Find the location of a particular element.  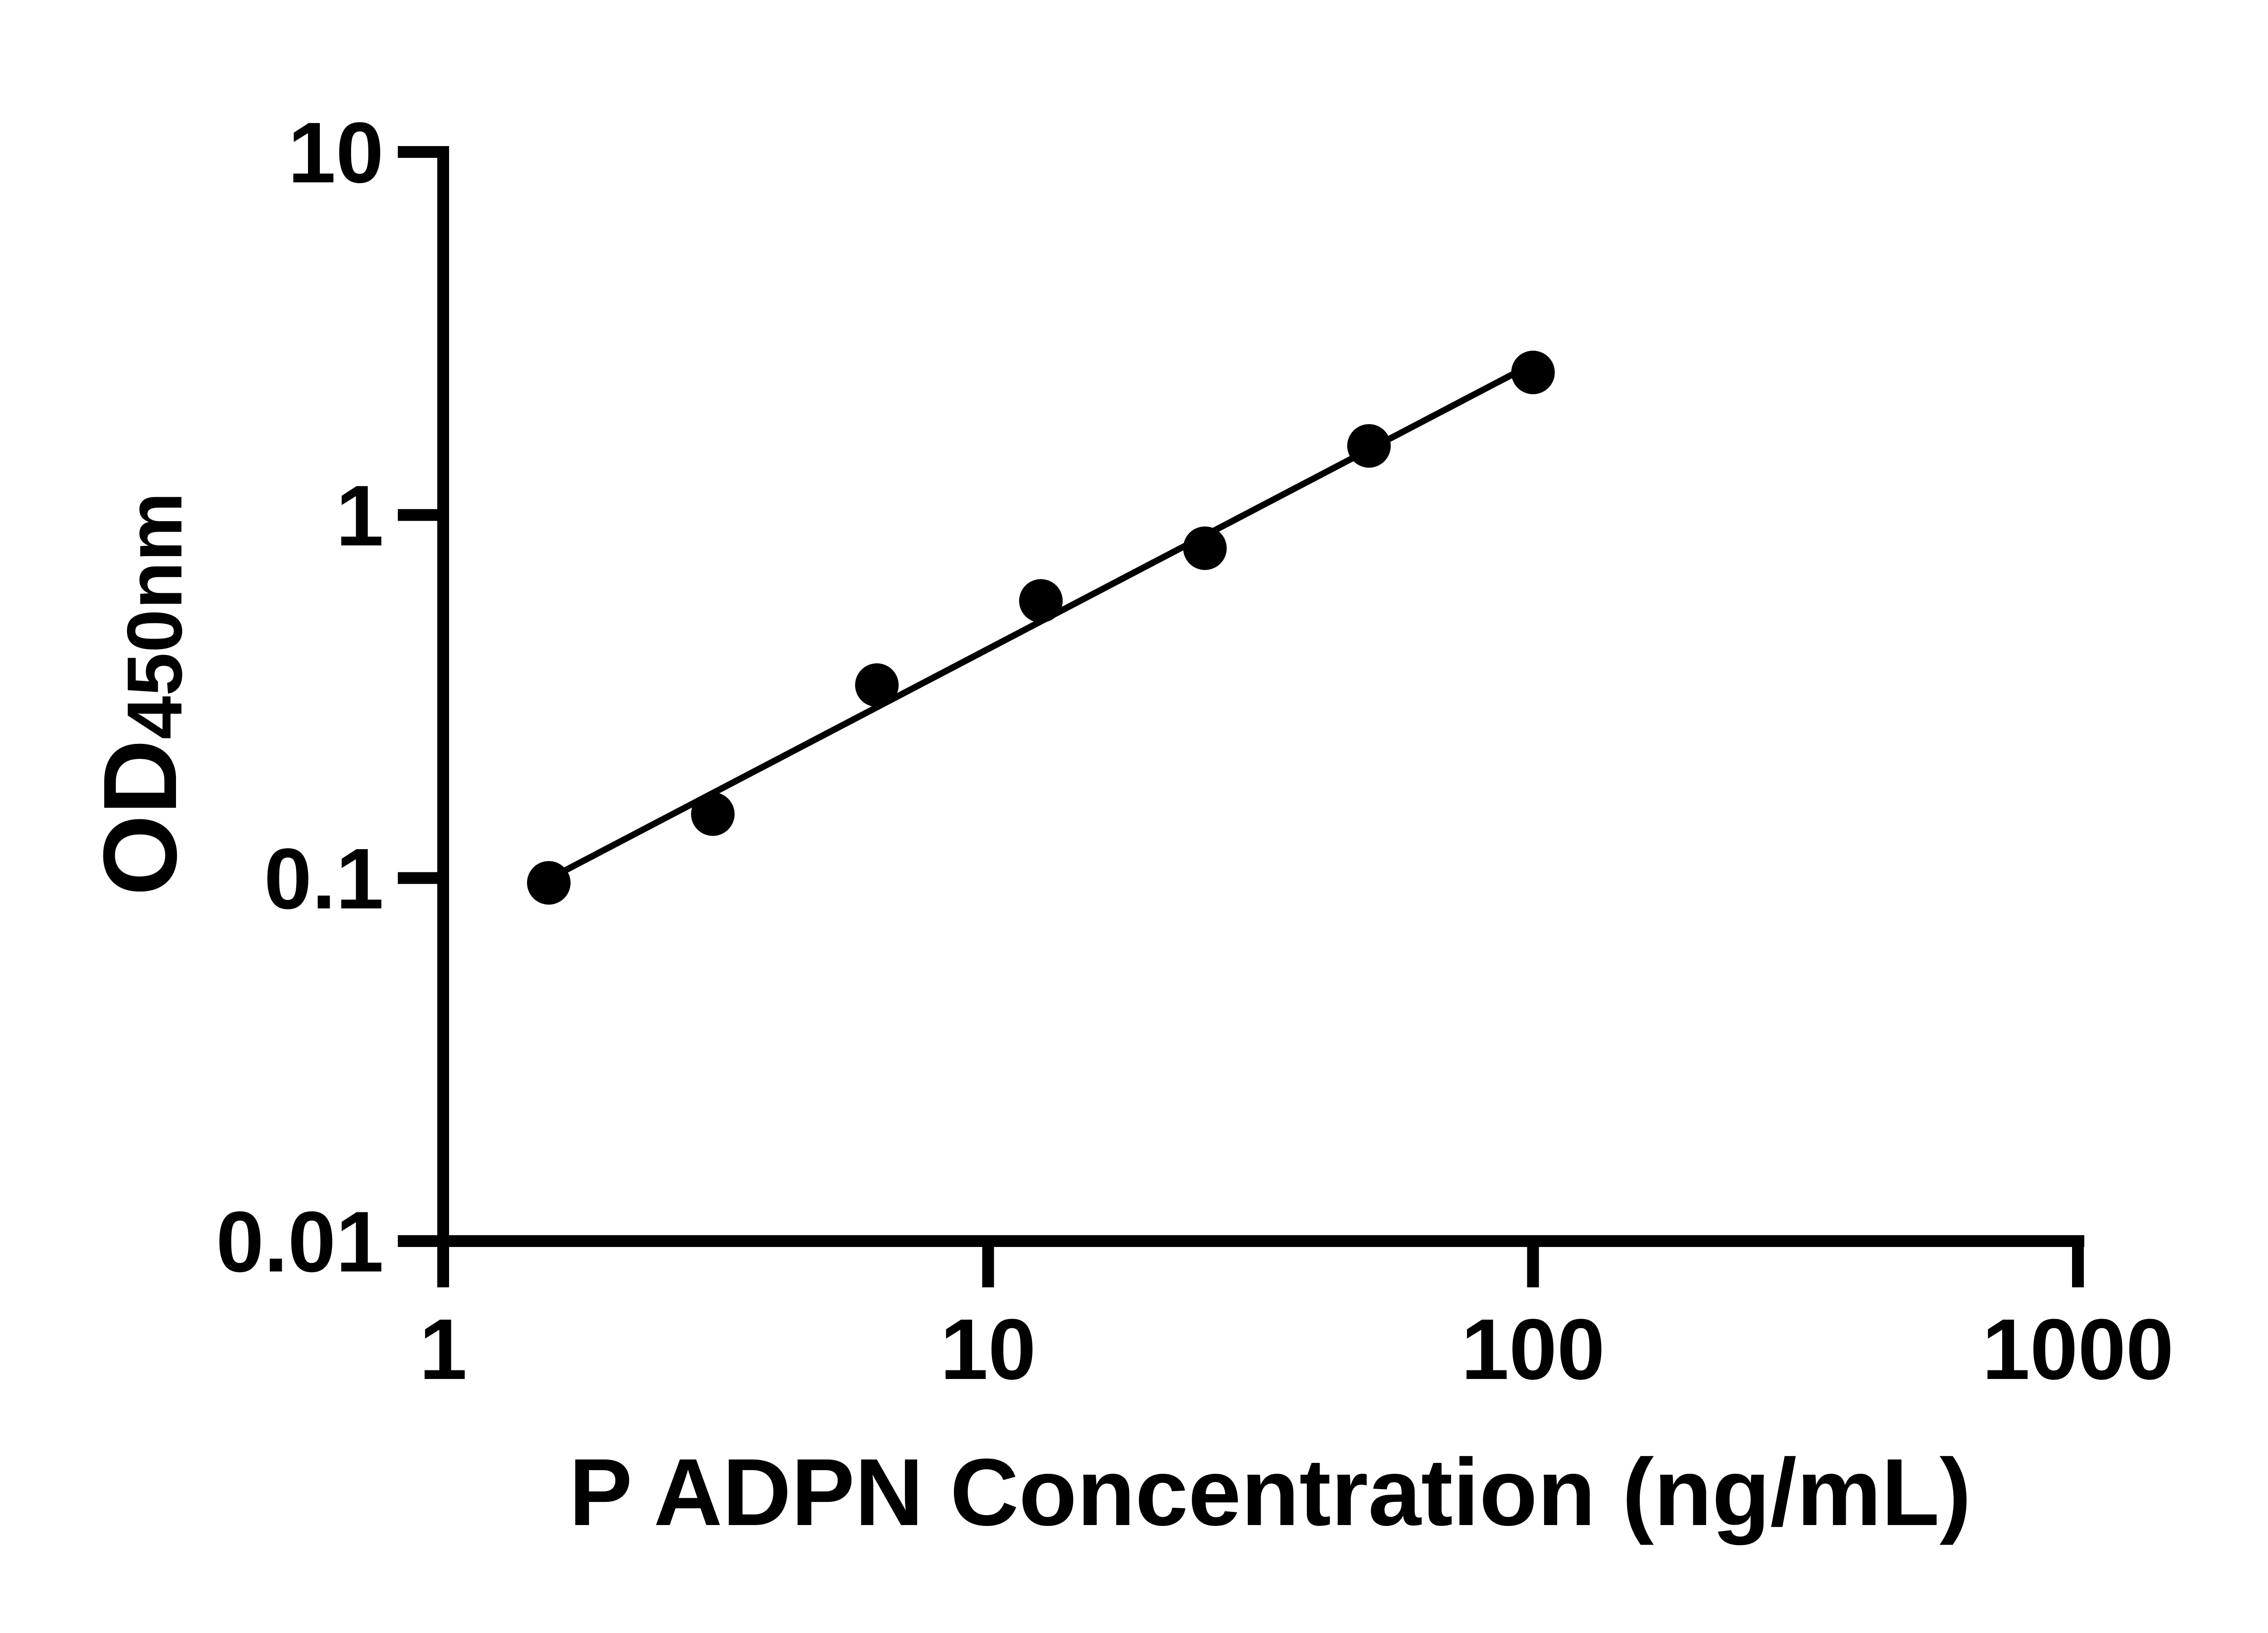

y-tick-label-10: 10 is located at coordinates (336, 153).